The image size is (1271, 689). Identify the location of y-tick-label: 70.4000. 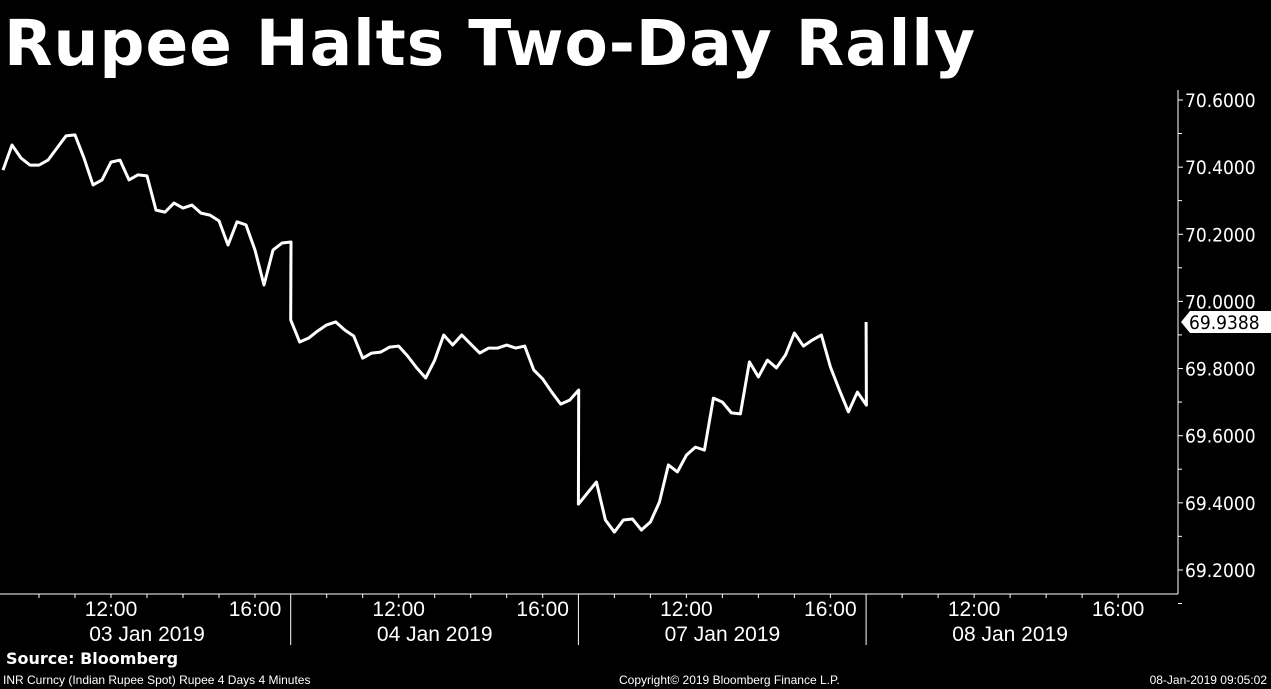
(1220, 168).